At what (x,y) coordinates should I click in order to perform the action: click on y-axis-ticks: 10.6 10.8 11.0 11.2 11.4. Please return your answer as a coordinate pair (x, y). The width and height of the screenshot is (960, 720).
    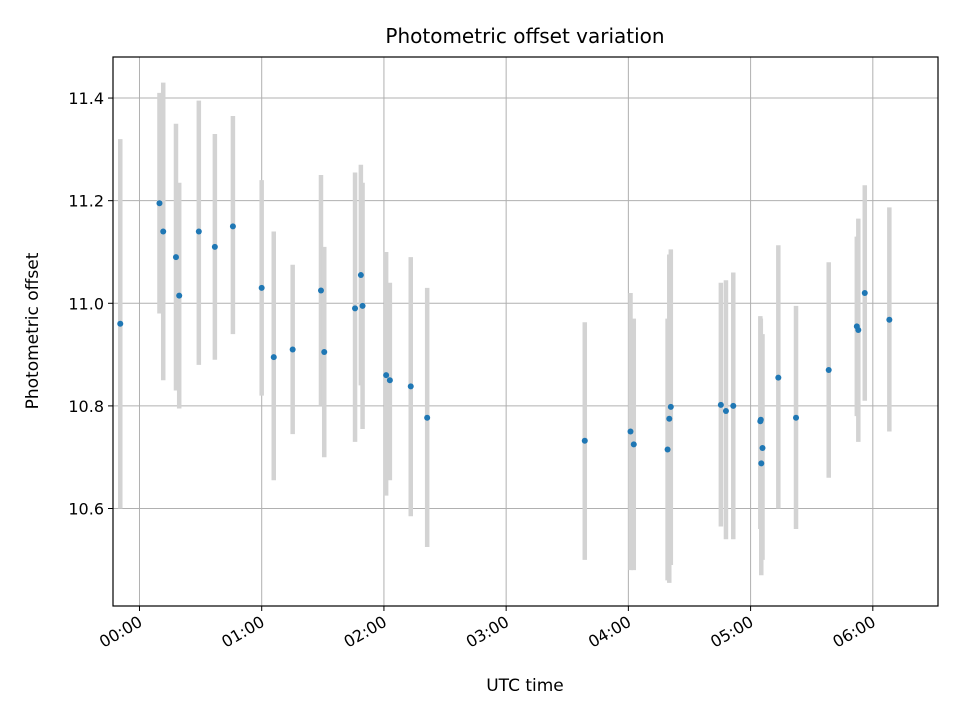
    Looking at the image, I should click on (90, 304).